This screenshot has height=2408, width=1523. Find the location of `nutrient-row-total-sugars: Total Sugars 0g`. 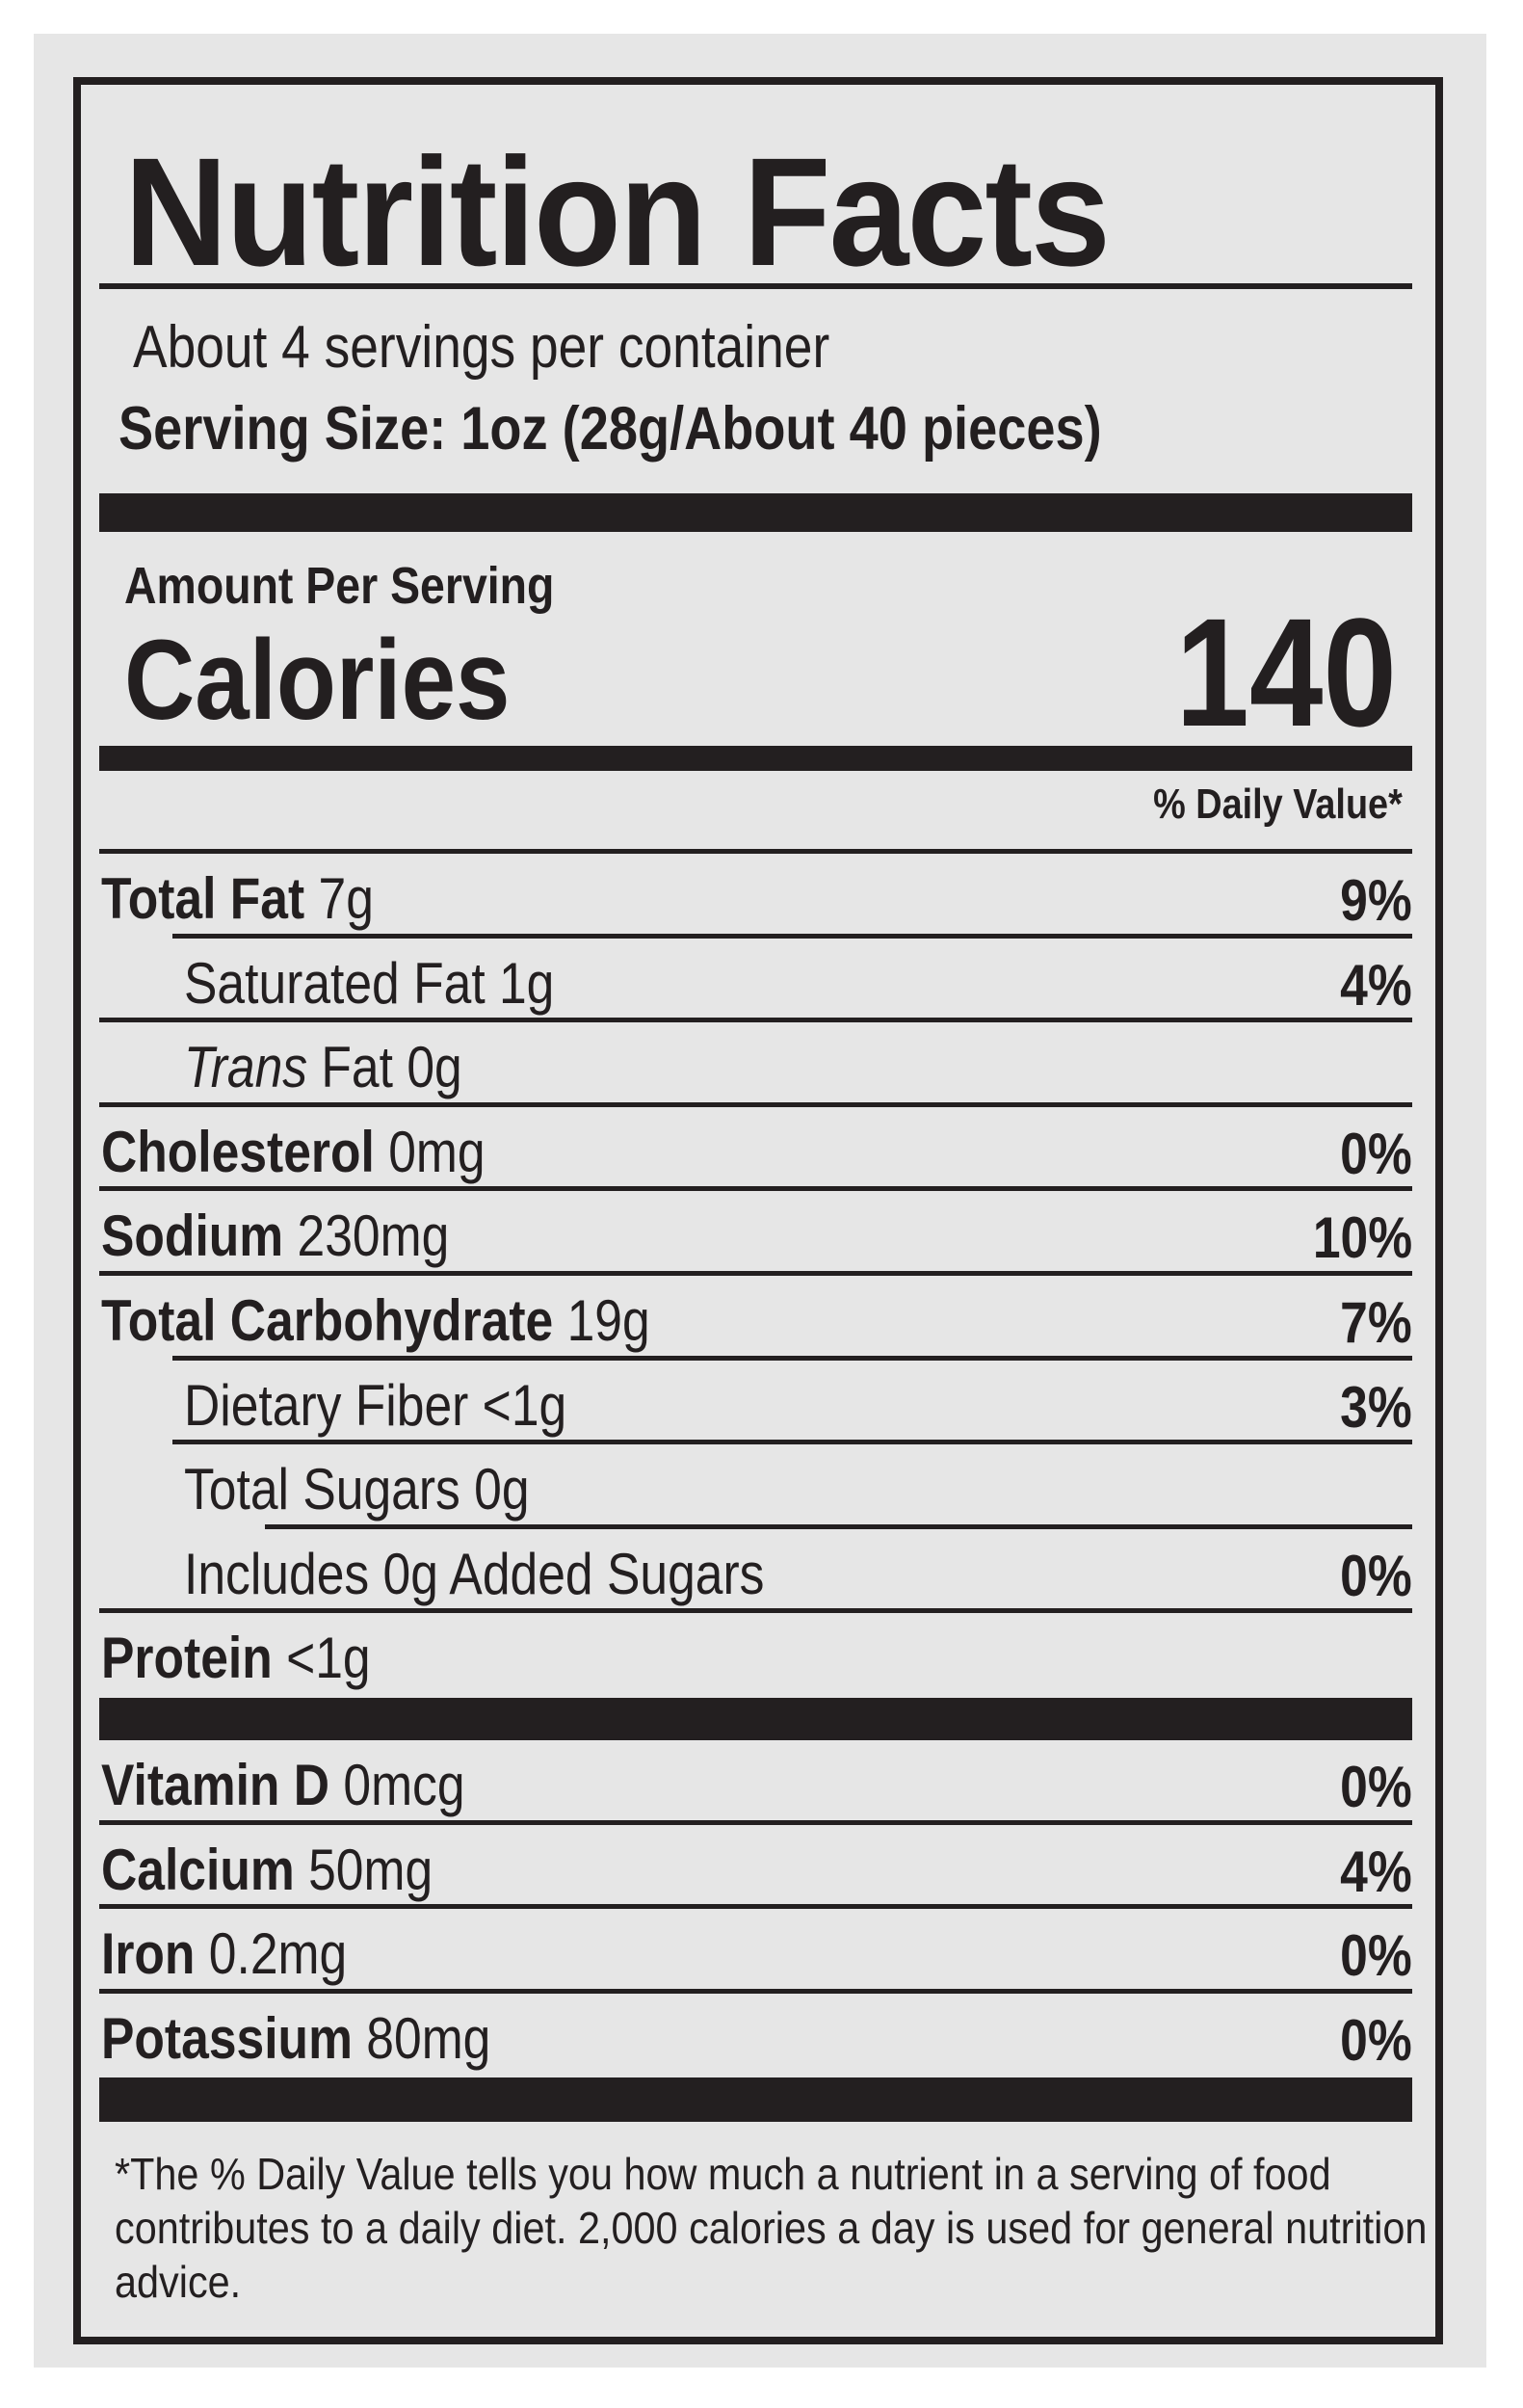

nutrient-row-total-sugars: Total Sugars 0g is located at coordinates (755, 1487).